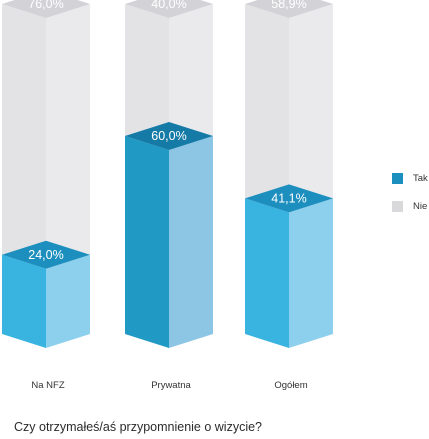 This screenshot has height=439, width=429. I want to click on bar-tak-0-front, so click(24, 301).